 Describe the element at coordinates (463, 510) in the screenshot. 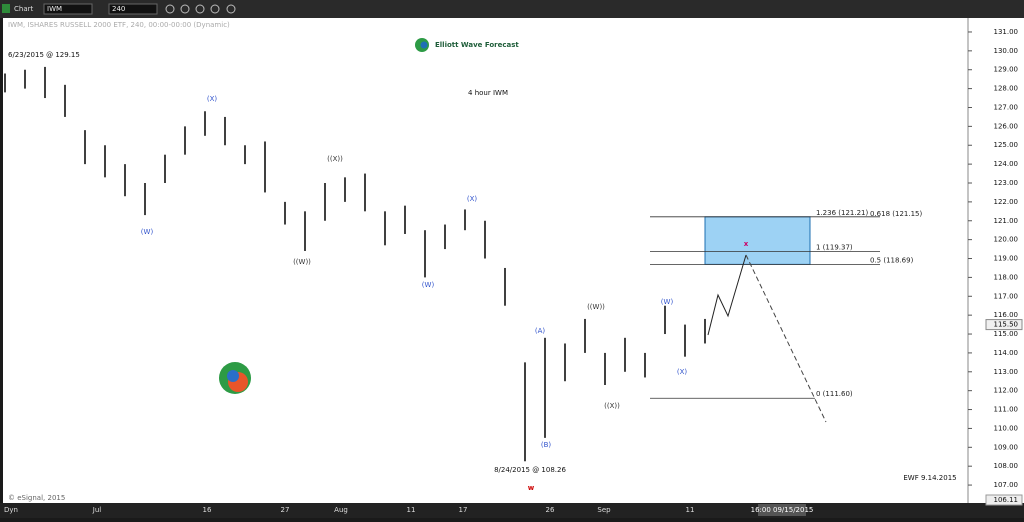

I see `x-tick-label: 17` at that location.